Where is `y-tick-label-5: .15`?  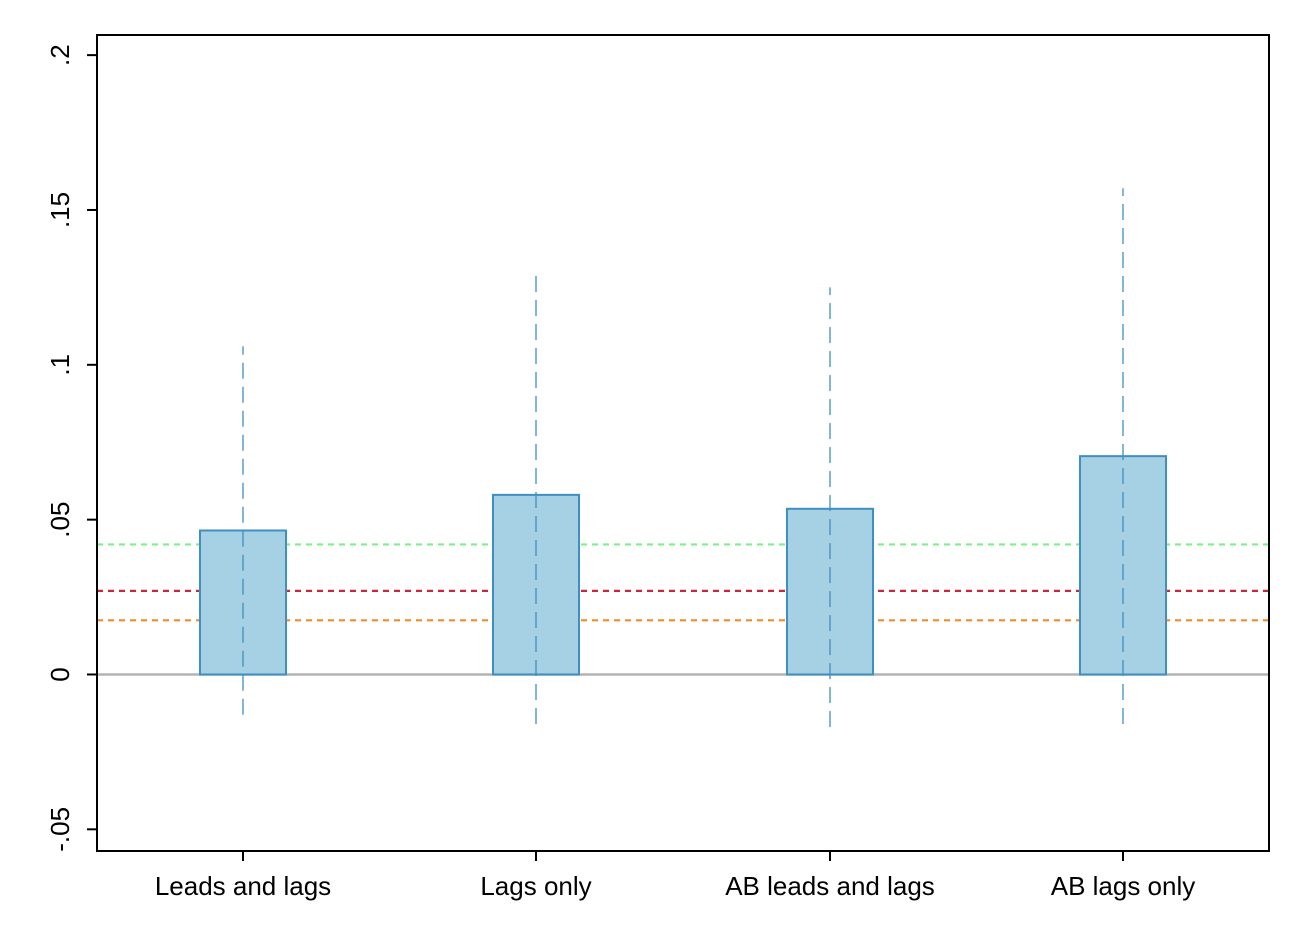
y-tick-label-5: .15 is located at coordinates (60, 210).